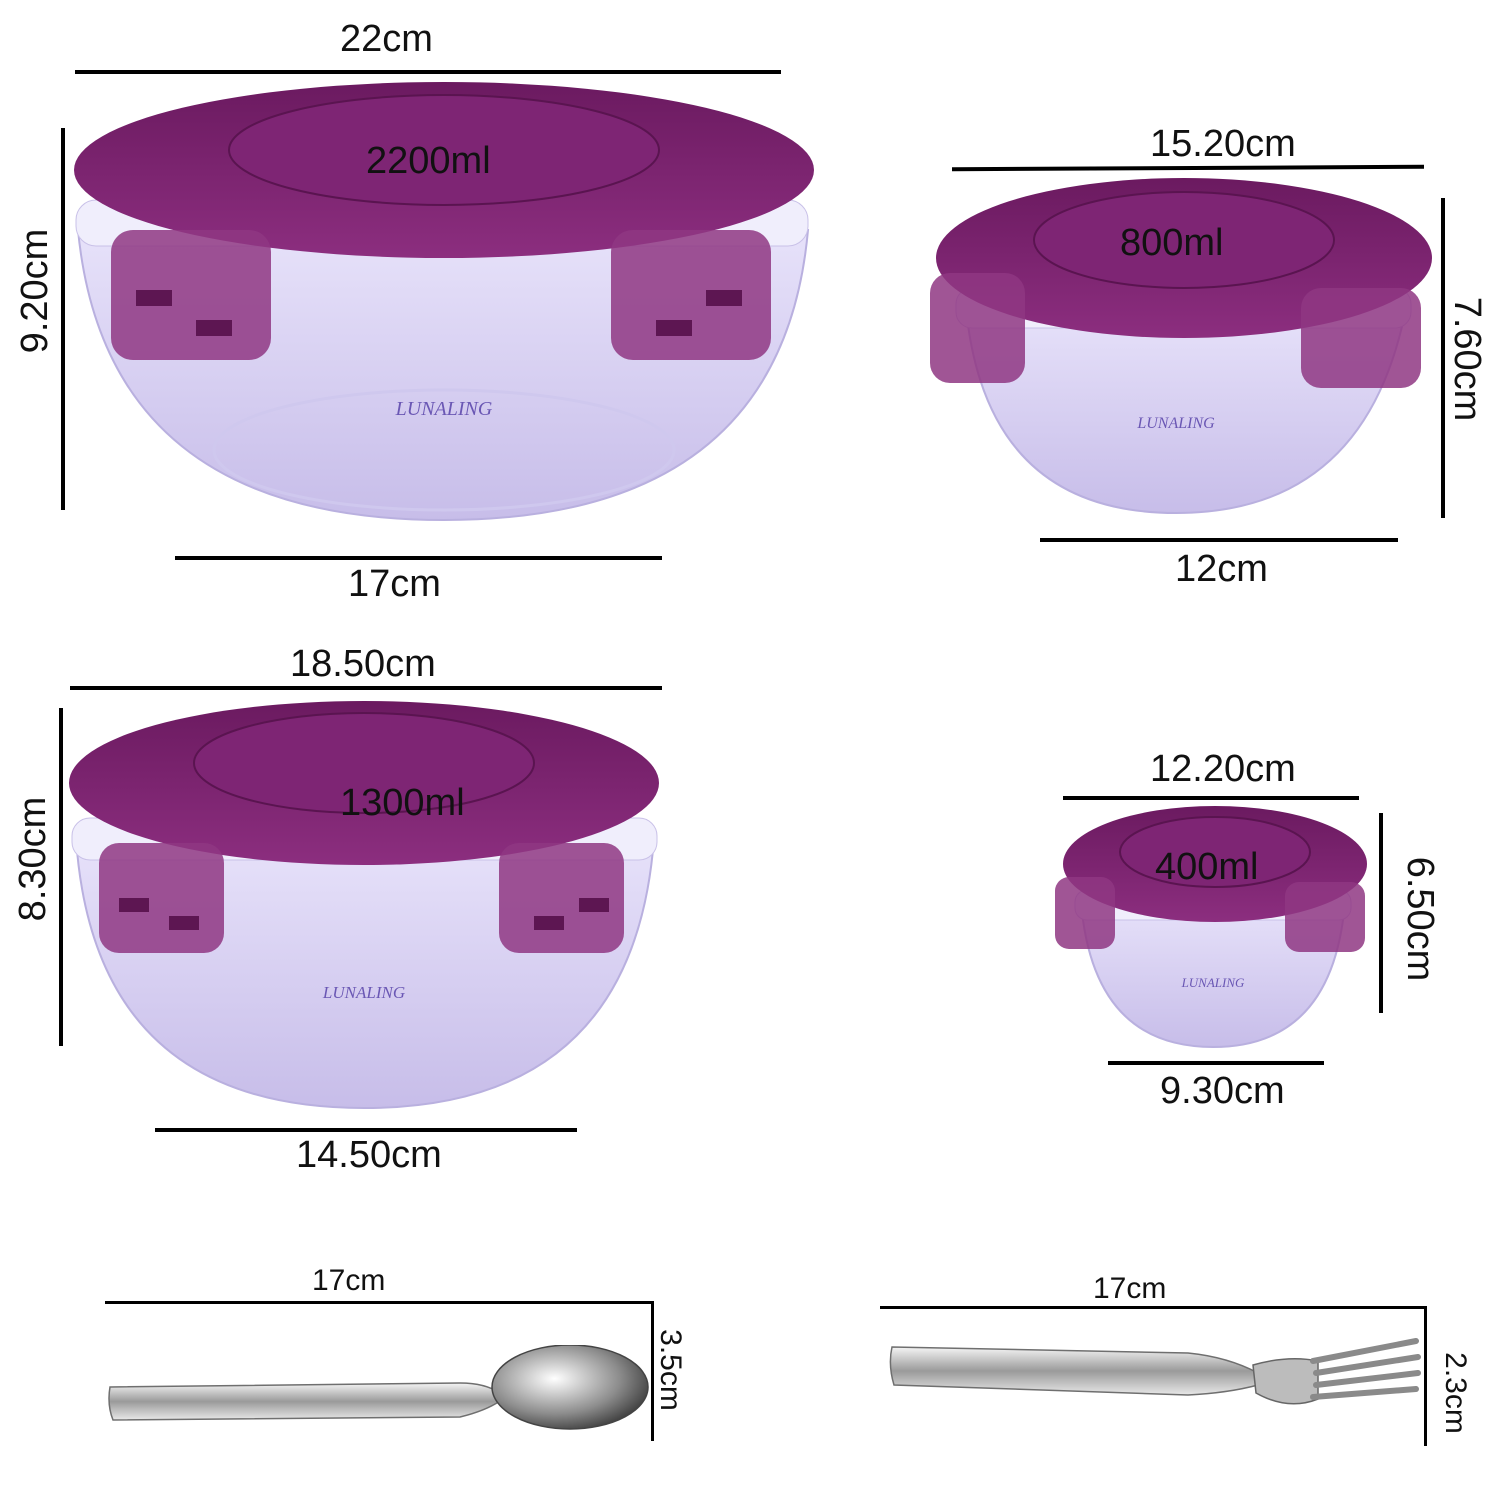 The height and width of the screenshot is (1500, 1500). Describe the element at coordinates (33, 859) in the screenshot. I see `mid-large-bowl-height-label: 8.30cm` at that location.